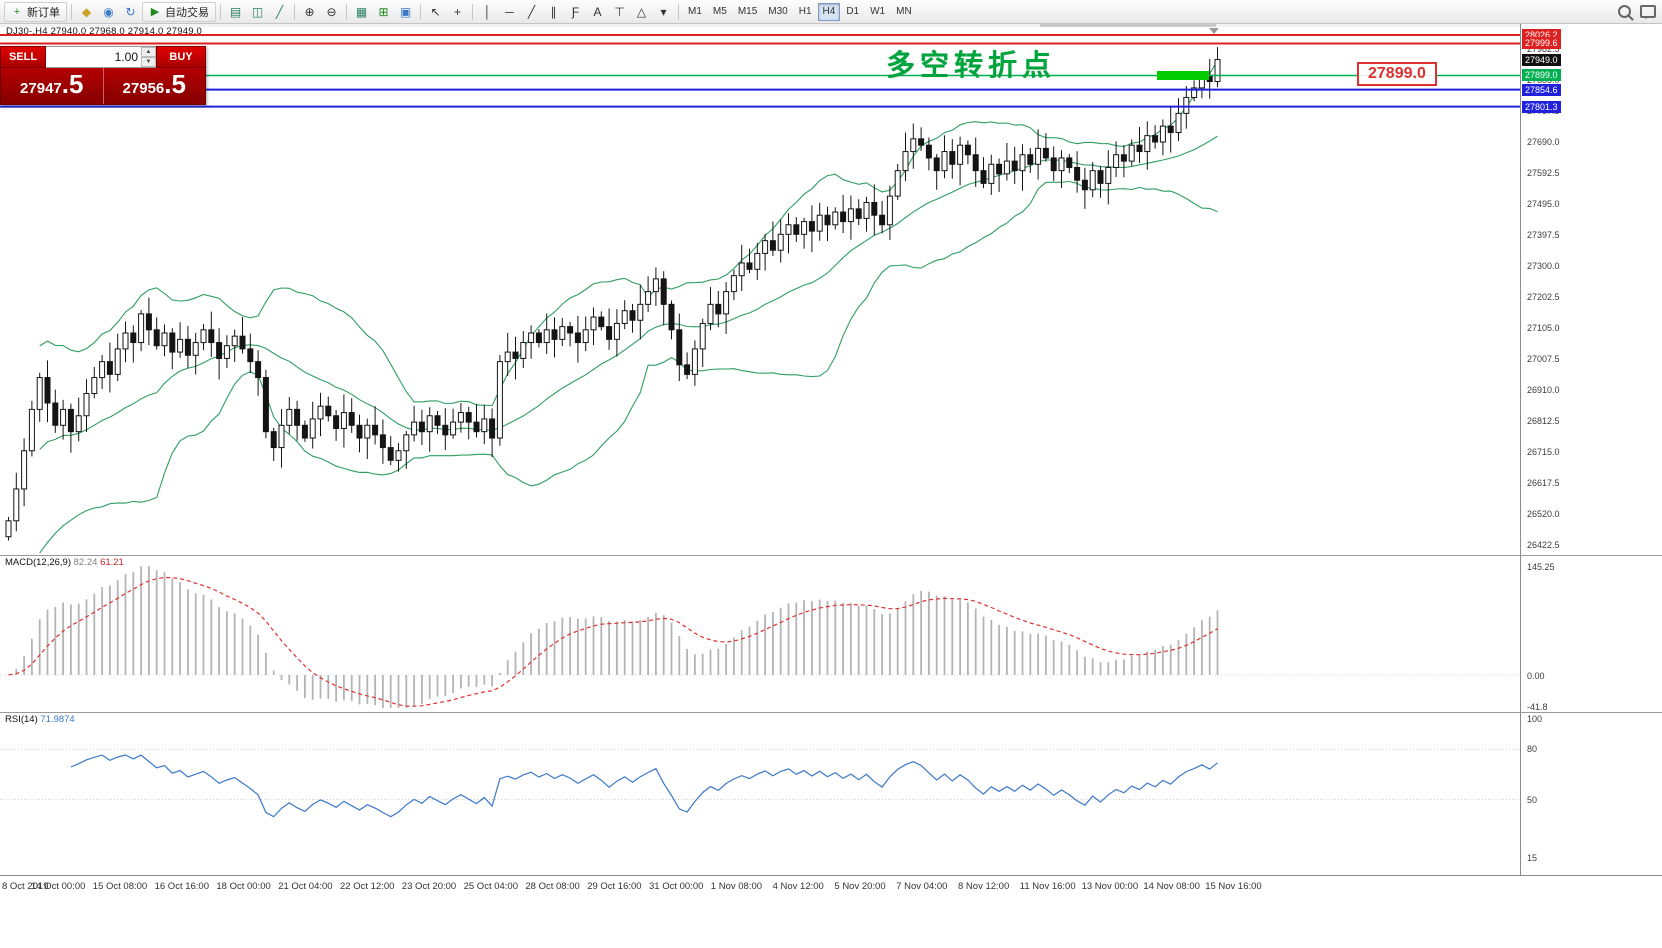 Image resolution: width=1662 pixels, height=948 pixels. I want to click on text-icon: A, so click(597, 12).